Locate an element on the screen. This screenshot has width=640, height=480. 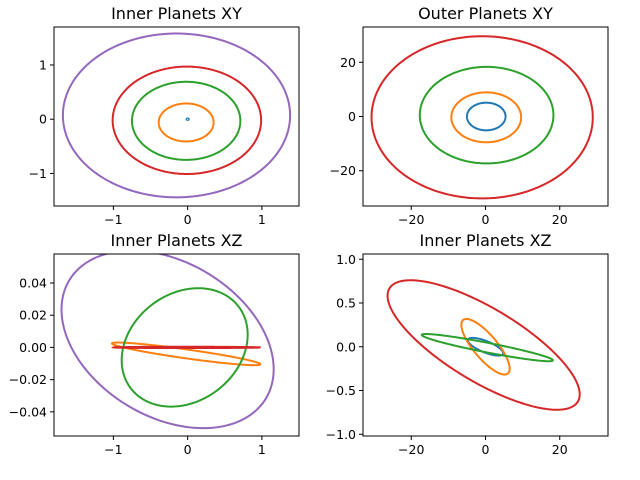
y-tick-label: 0.0 is located at coordinates (346, 346).